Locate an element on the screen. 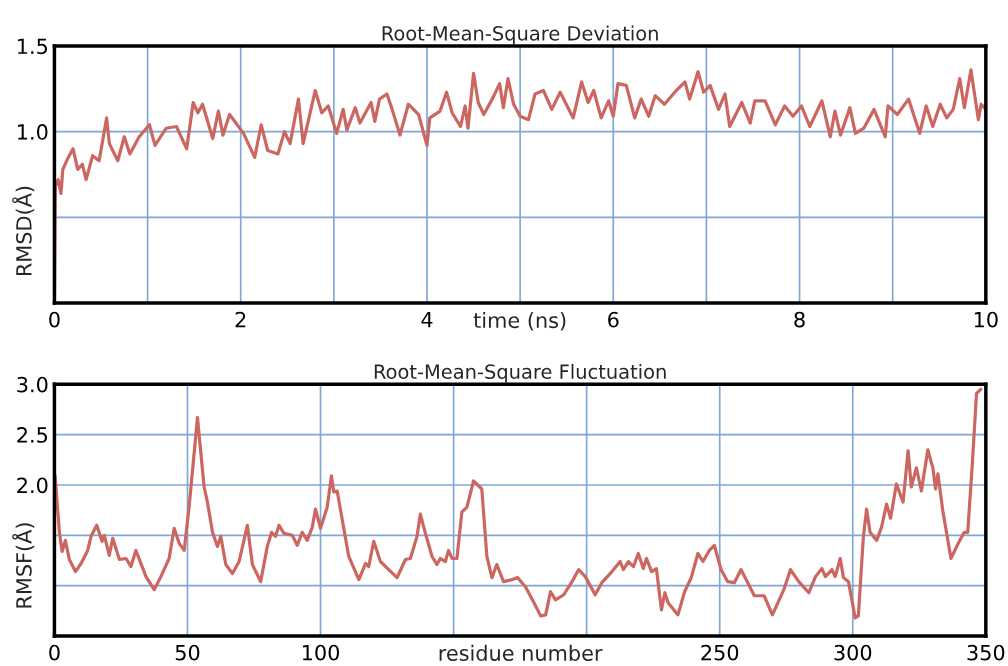 The height and width of the screenshot is (666, 1008). y-tick-label: 2.5 is located at coordinates (32, 435).